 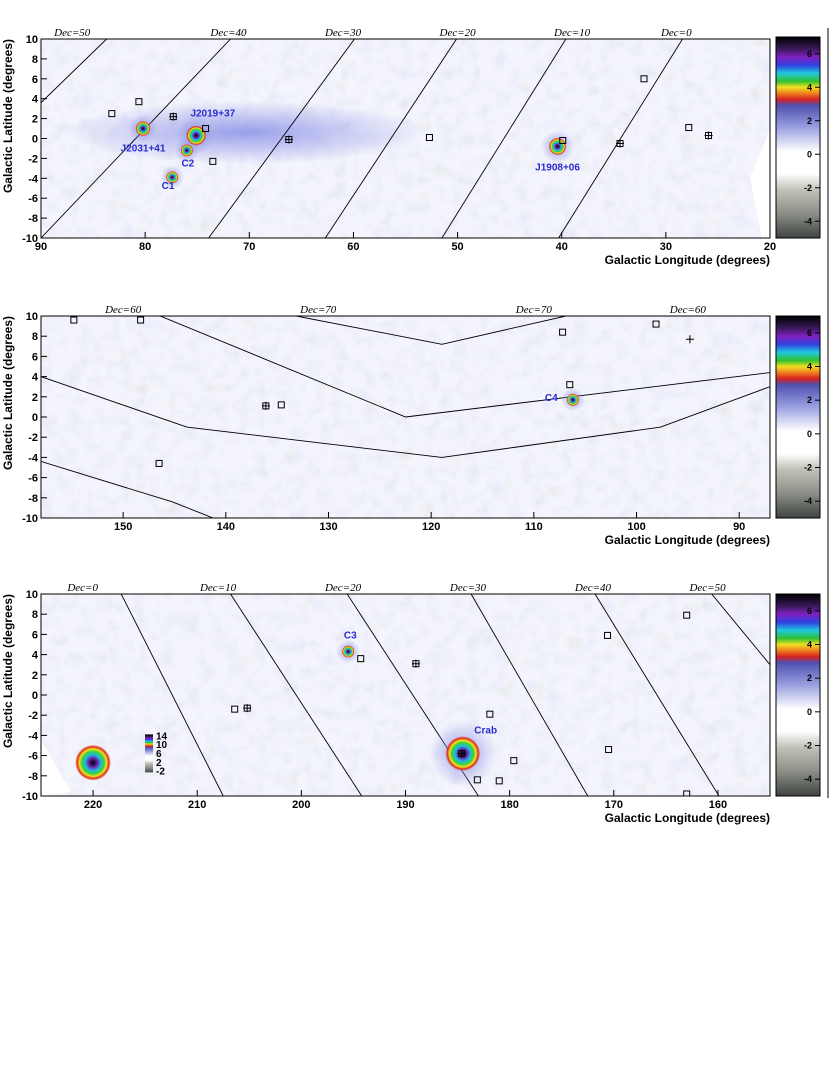 What do you see at coordinates (301, 805) in the screenshot?
I see `x-tick-label: 200` at bounding box center [301, 805].